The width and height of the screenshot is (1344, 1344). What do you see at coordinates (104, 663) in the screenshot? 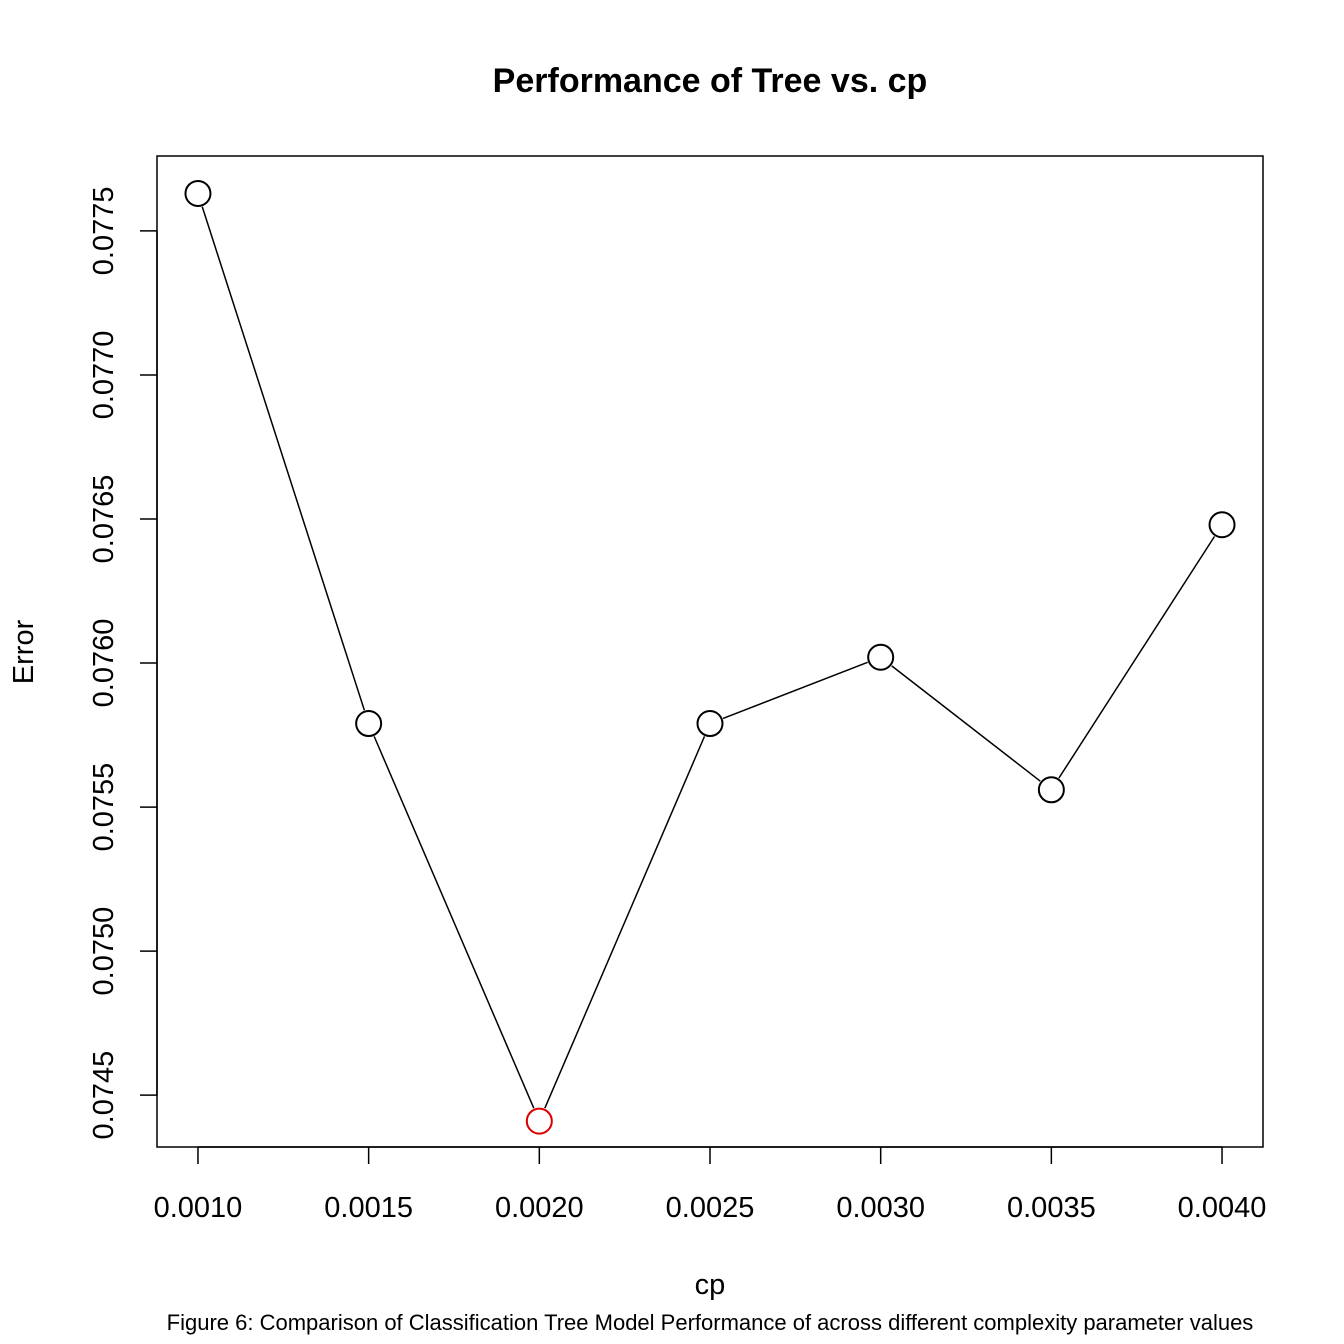
I see `y-tick-label: 0.0760` at bounding box center [104, 663].